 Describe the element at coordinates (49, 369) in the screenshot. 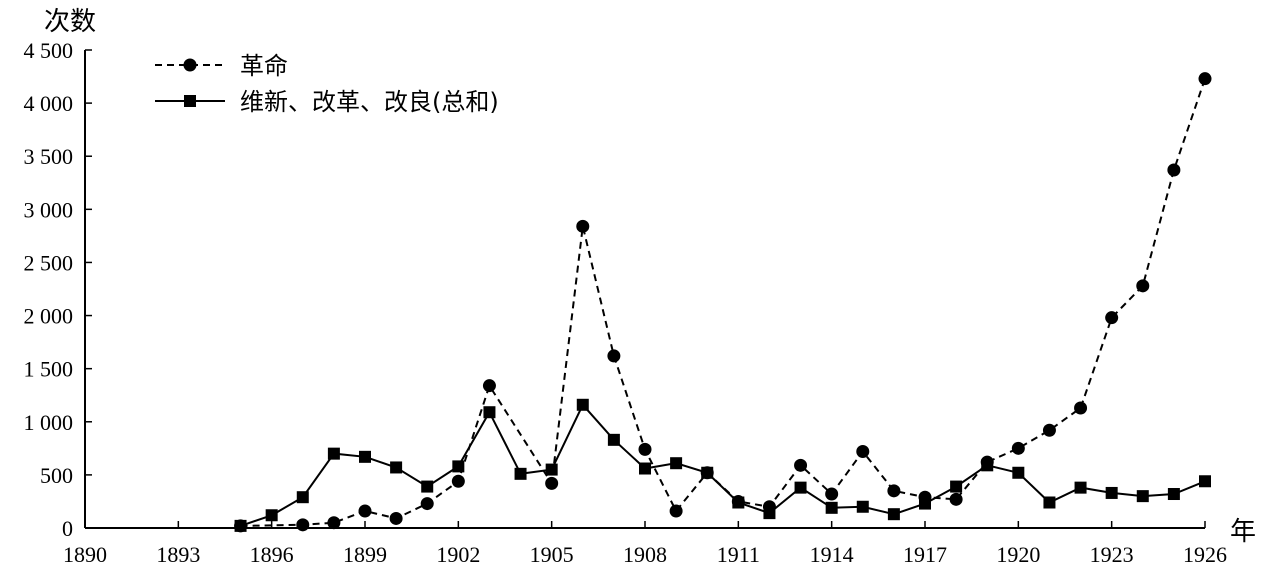

I see `y-tick-label: 1 500` at that location.